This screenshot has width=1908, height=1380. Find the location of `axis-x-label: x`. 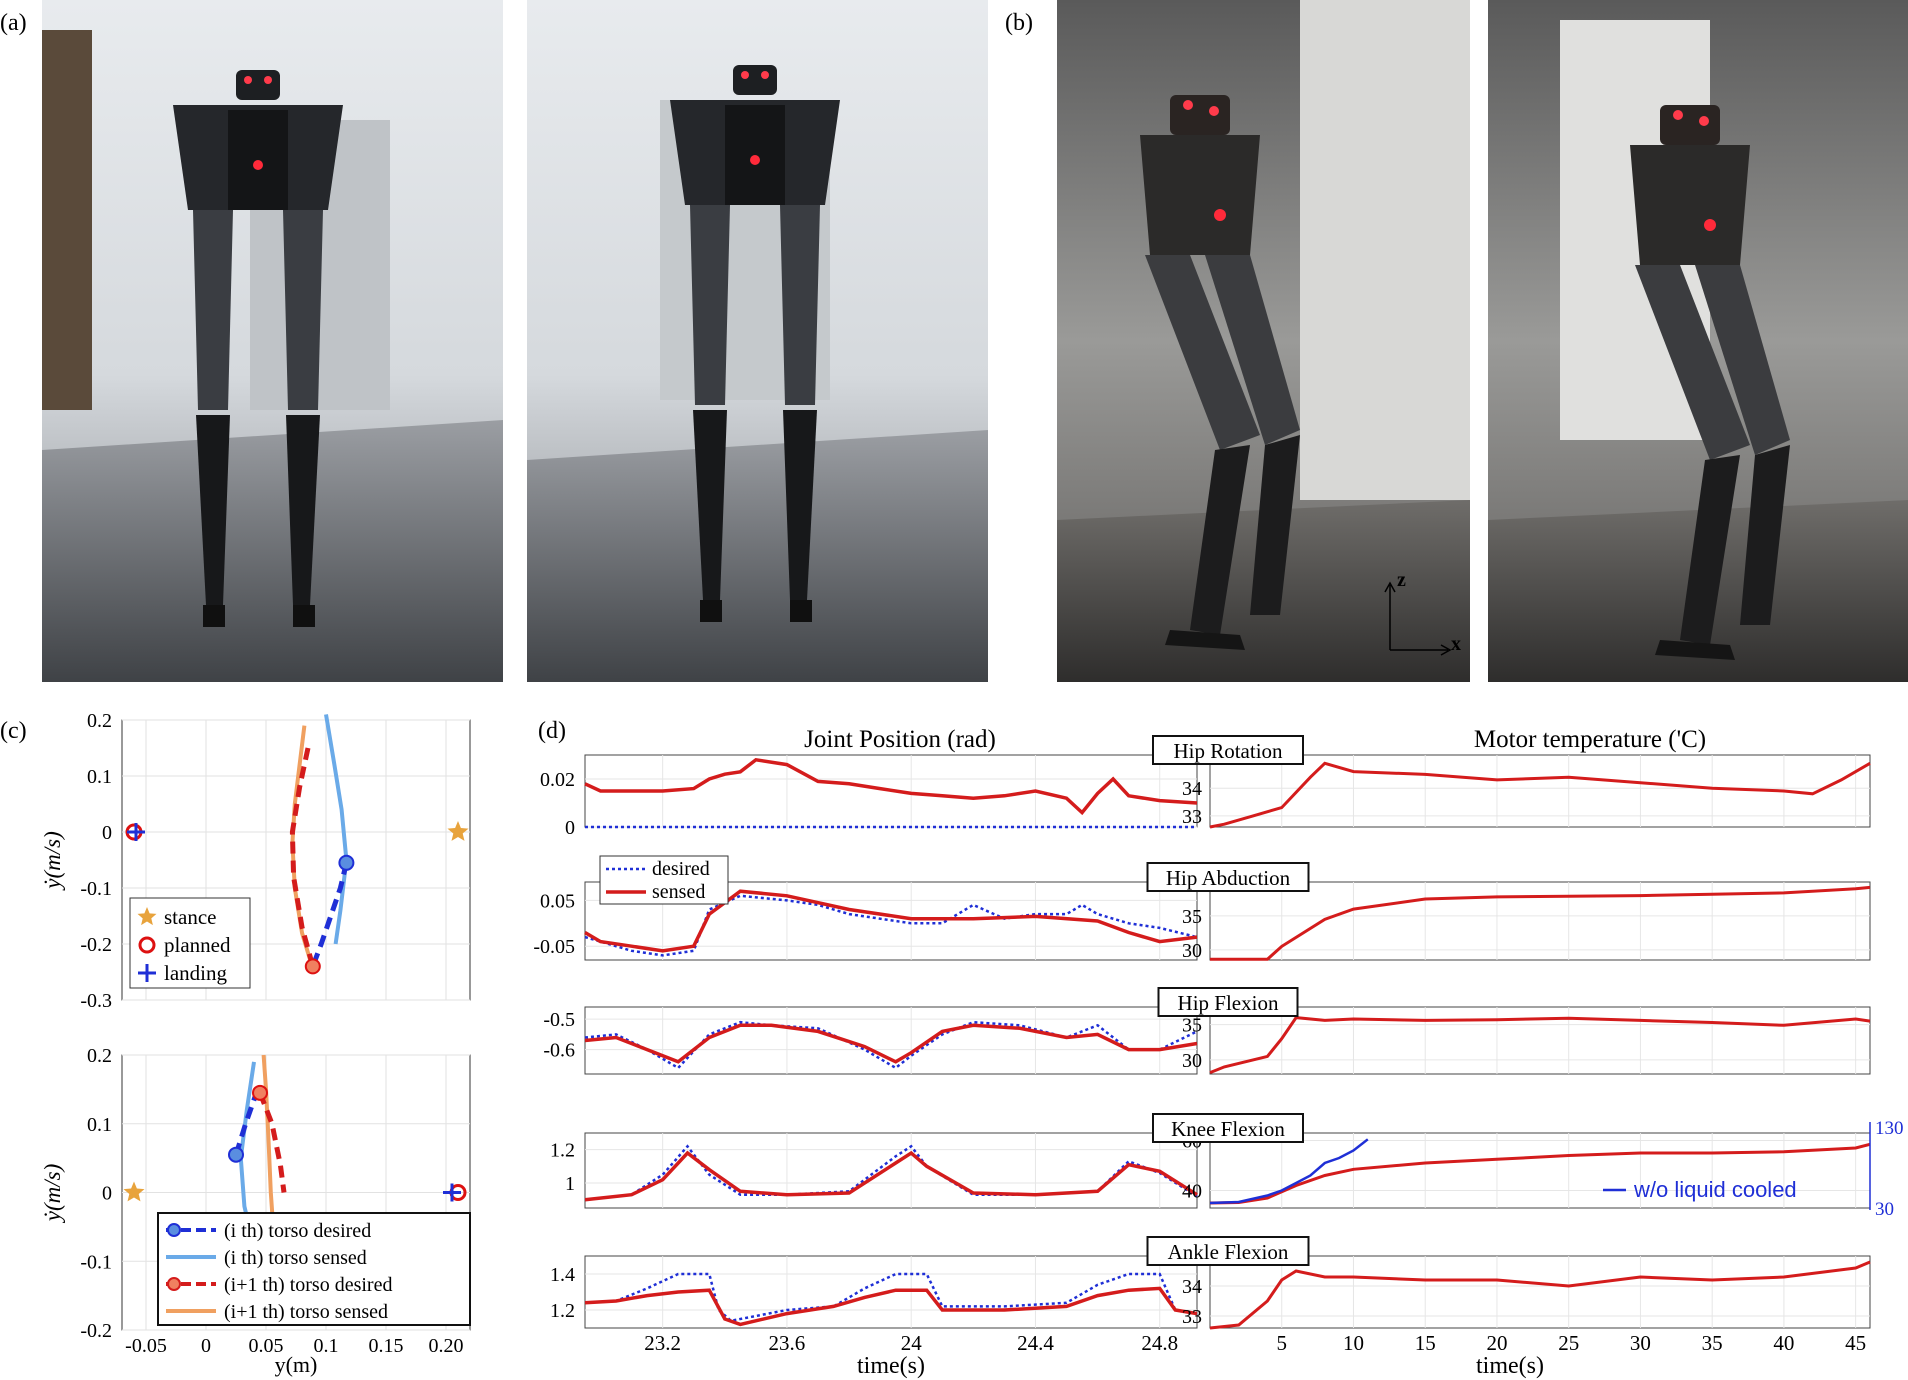

axis-x-label: x is located at coordinates (1456, 644).